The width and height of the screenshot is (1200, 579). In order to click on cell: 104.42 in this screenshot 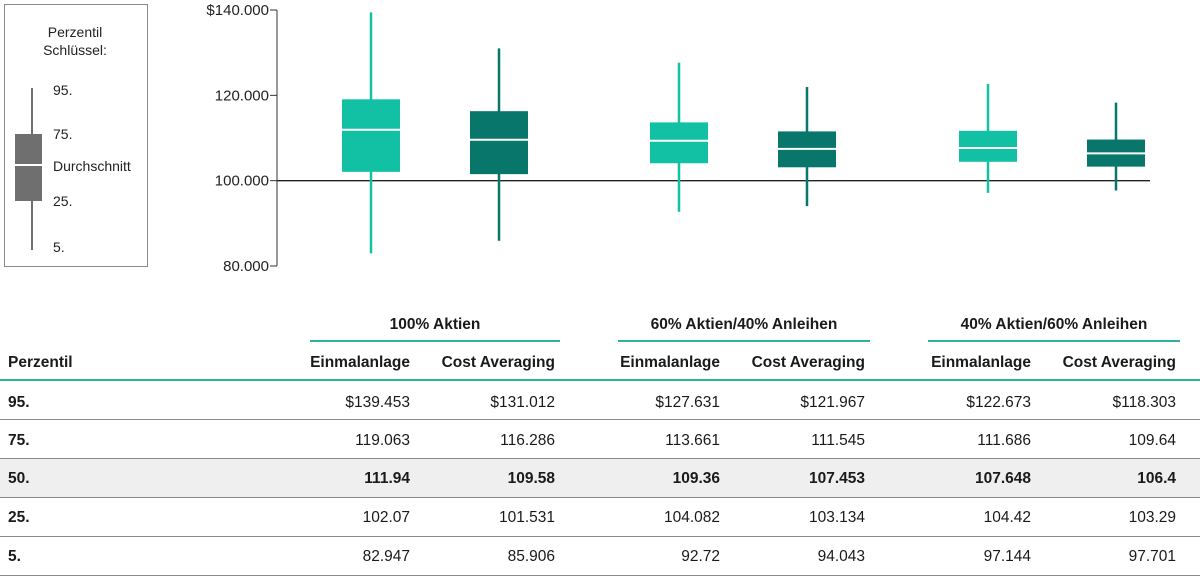, I will do `click(1007, 517)`.